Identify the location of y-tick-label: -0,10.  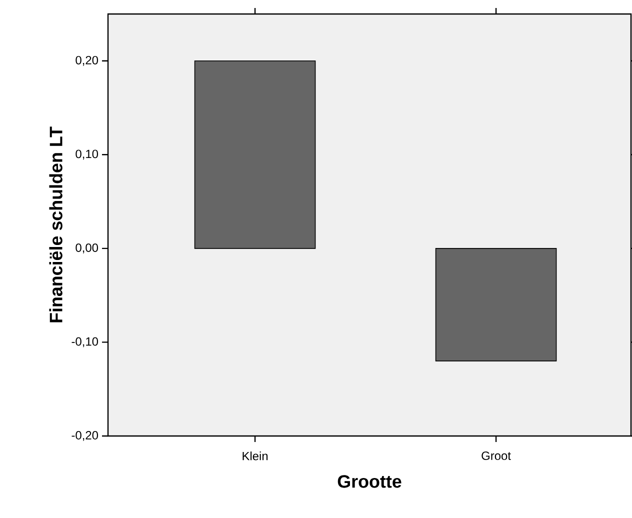
(85, 342).